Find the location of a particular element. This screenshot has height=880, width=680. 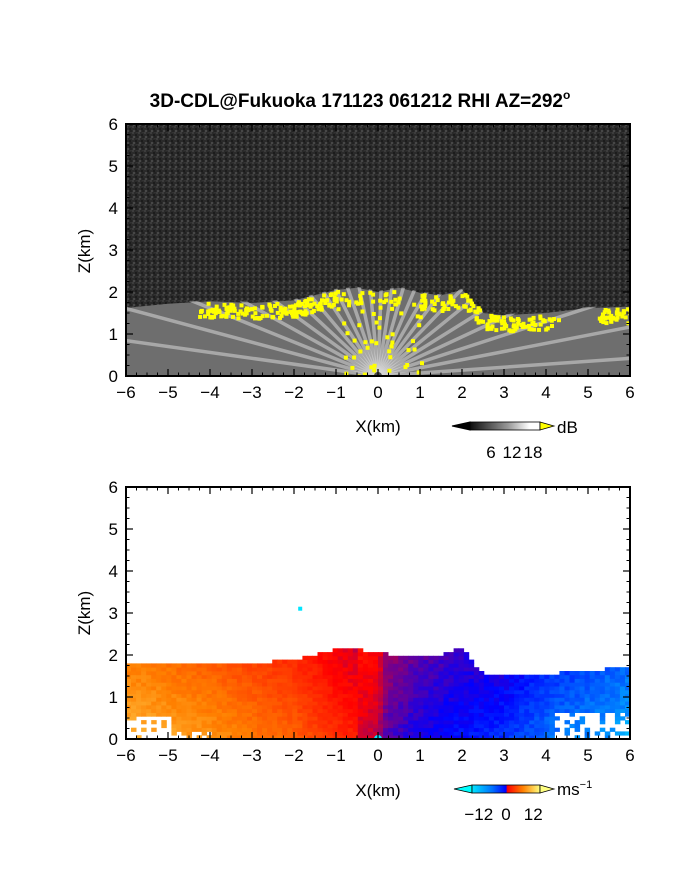

colorbar-tick-label: 12 is located at coordinates (533, 814).